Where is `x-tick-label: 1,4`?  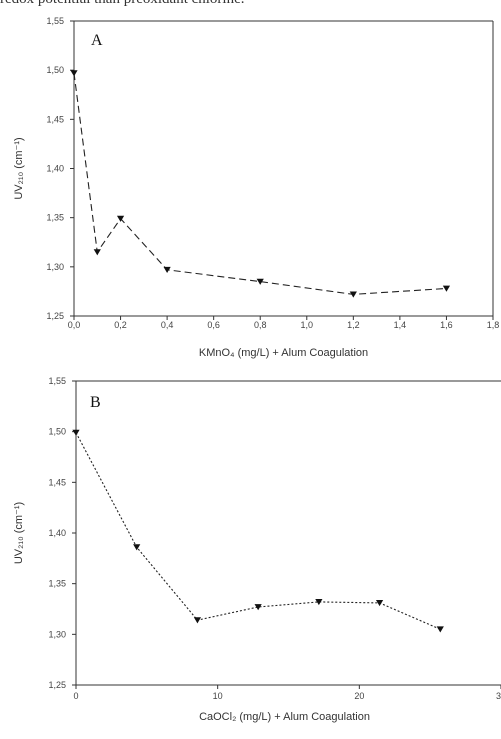
x-tick-label: 1,4 is located at coordinates (400, 325).